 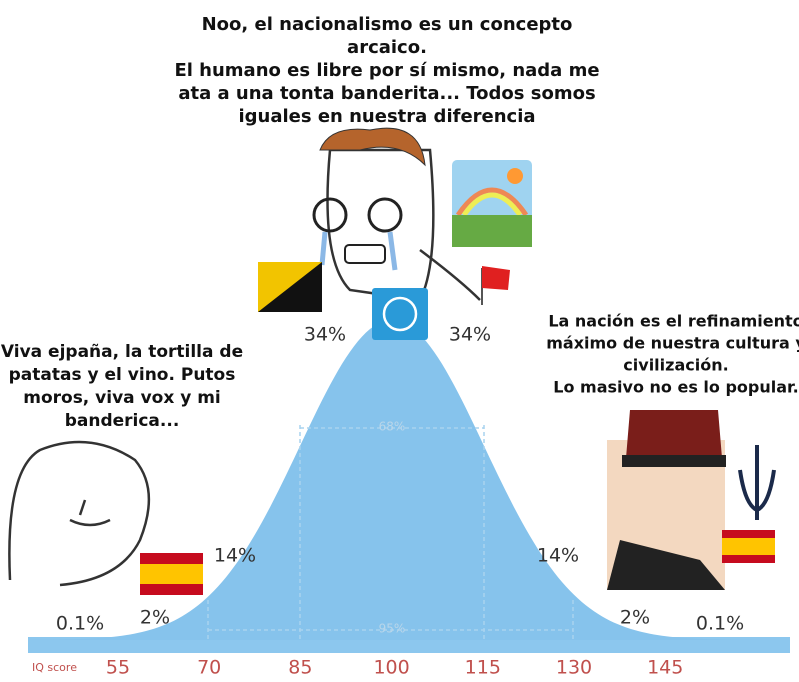 What do you see at coordinates (675, 387) in the screenshot?
I see `caption-line: Lo masivo no es lo popular.` at bounding box center [675, 387].